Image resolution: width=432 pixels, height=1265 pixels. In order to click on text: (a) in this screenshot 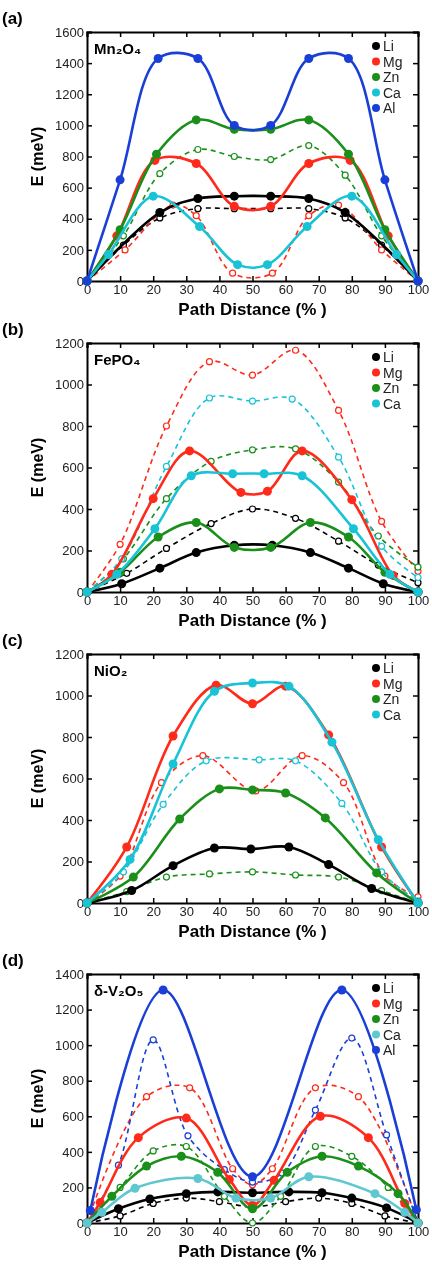, I will do `click(12, 18)`.